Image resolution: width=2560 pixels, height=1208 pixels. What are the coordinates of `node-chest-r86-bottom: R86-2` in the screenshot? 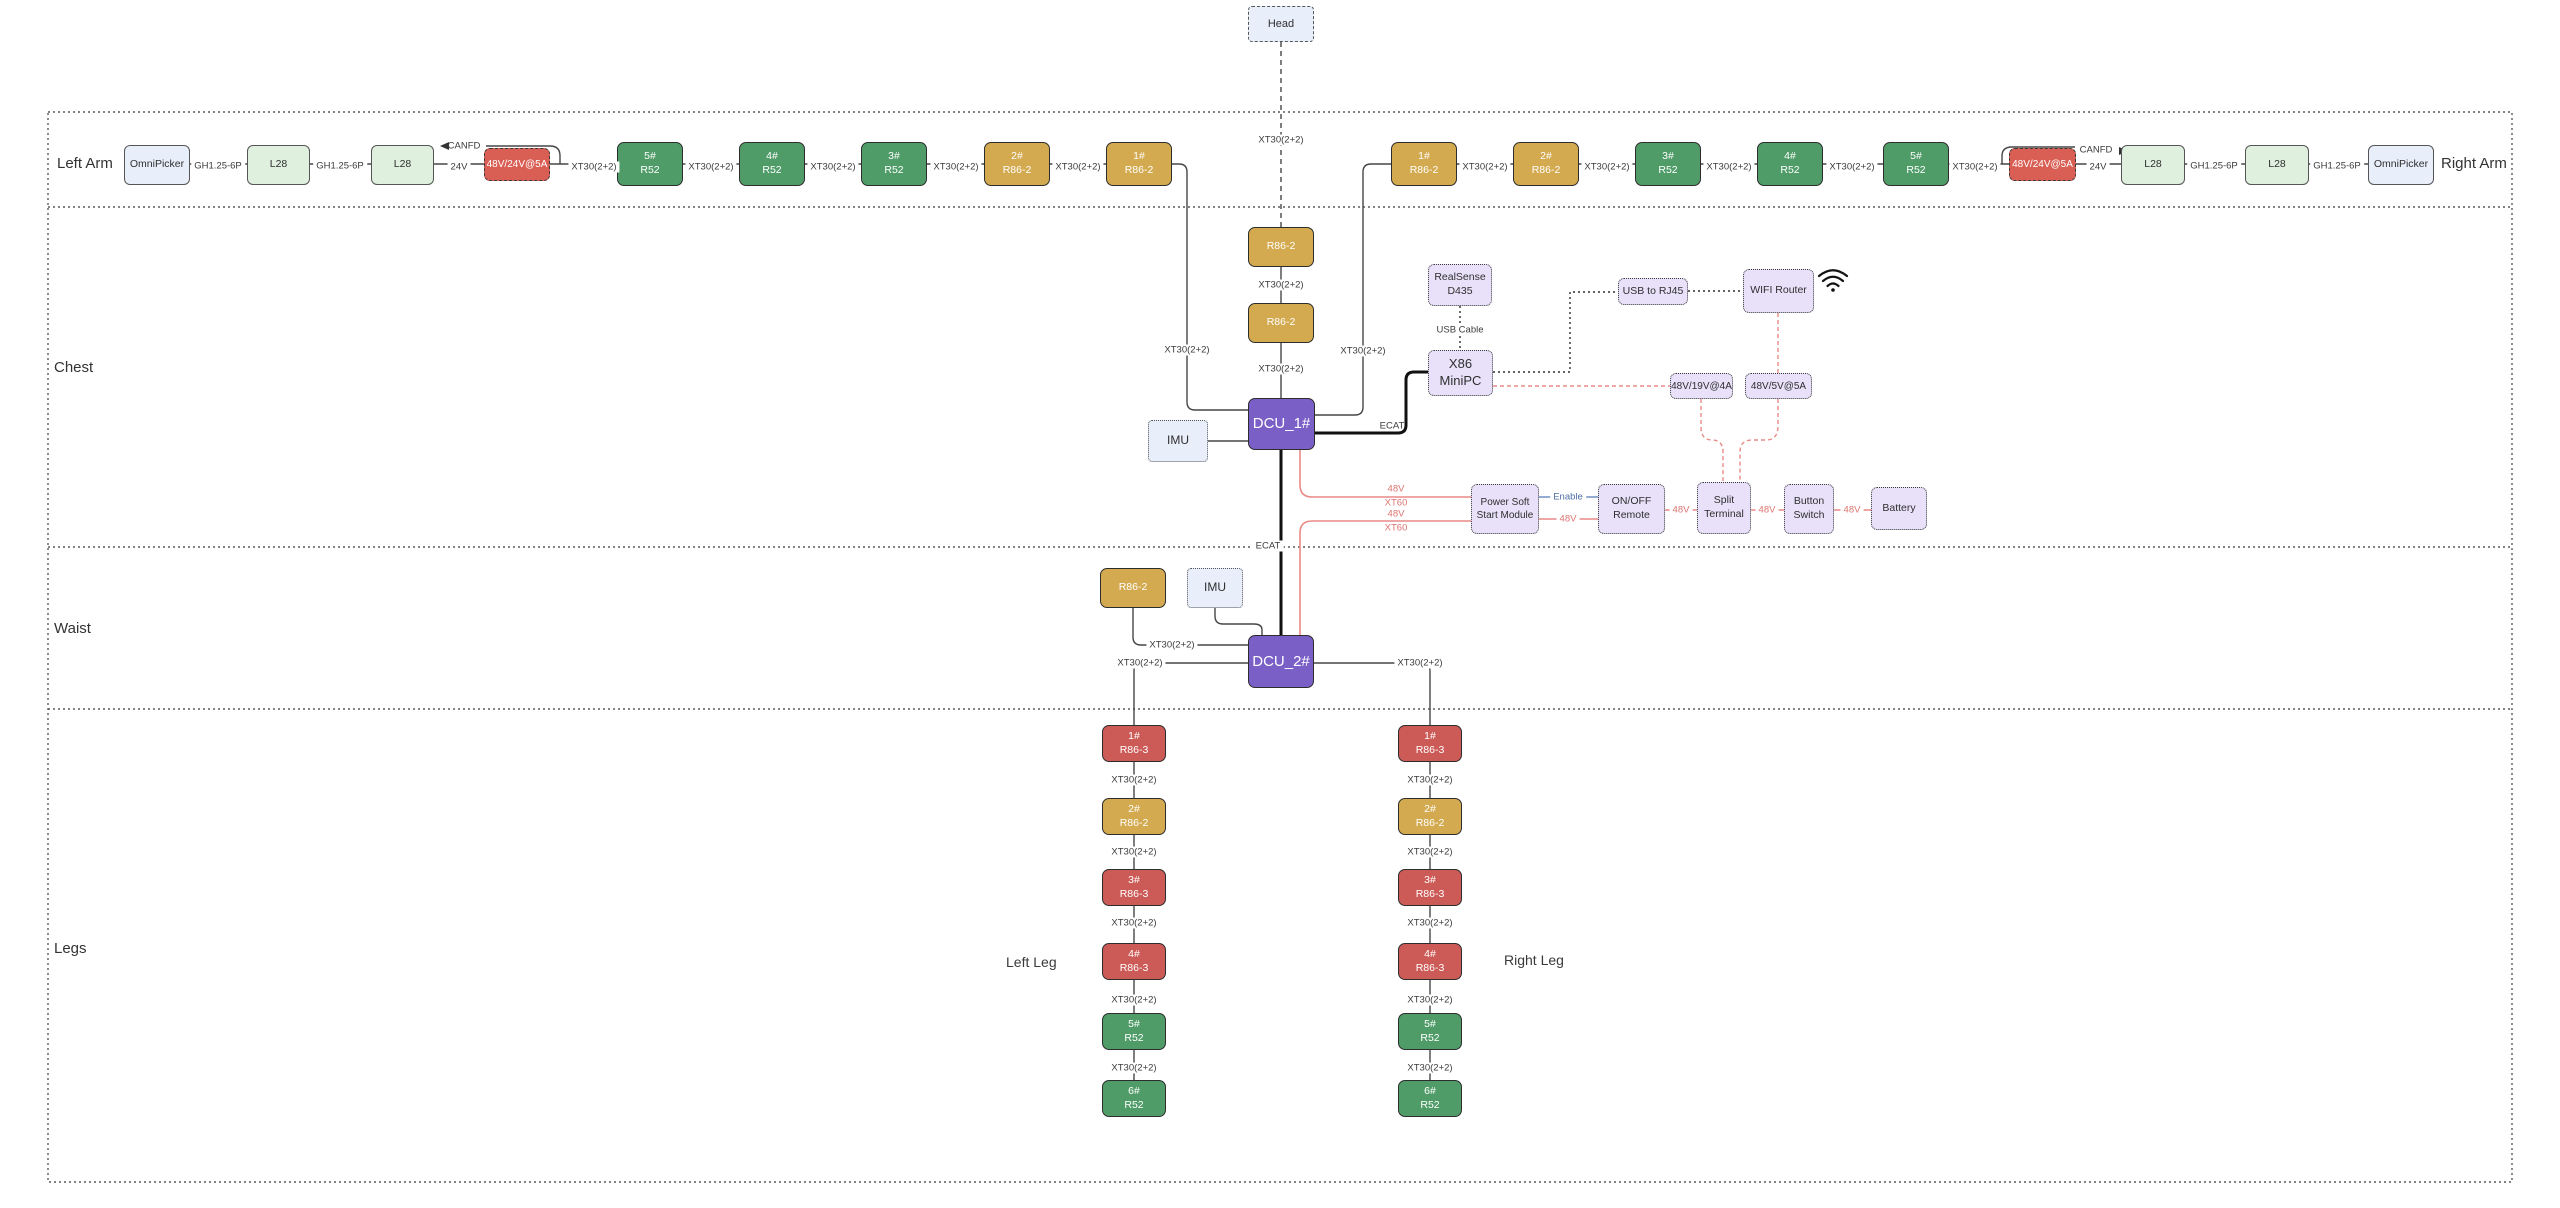 It's located at (1281, 323).